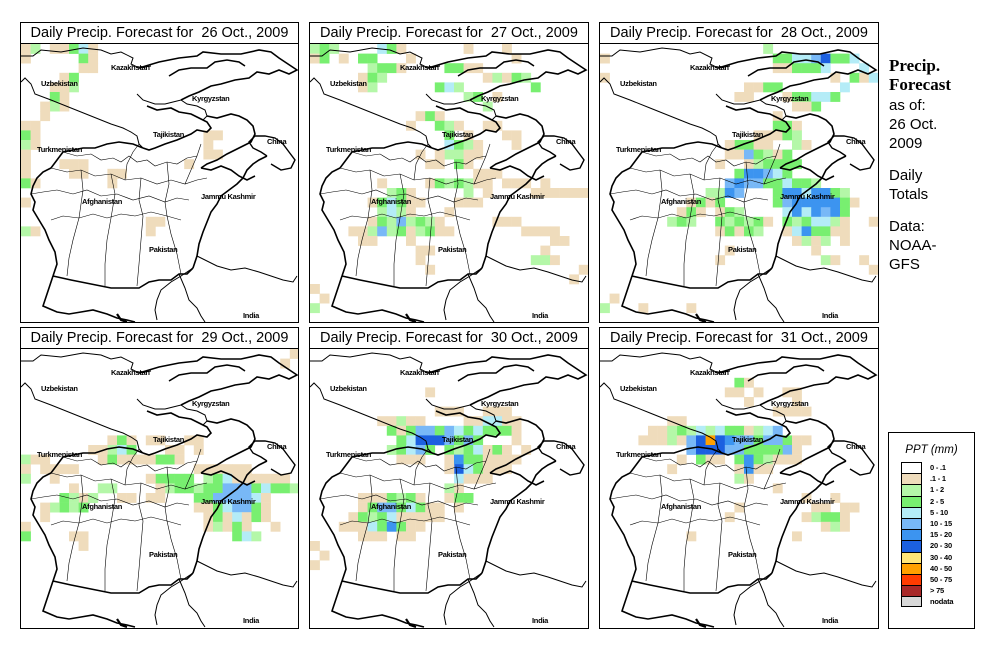 This screenshot has width=983, height=649. Describe the element at coordinates (169, 439) in the screenshot. I see `country-label-tajikistan: Tajikistan` at that location.